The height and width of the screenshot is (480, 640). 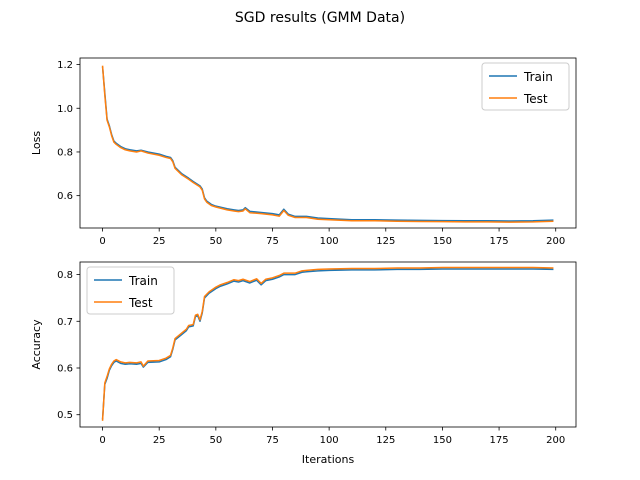 What do you see at coordinates (36, 344) in the screenshot?
I see `y-axis-label: Accuracy` at bounding box center [36, 344].